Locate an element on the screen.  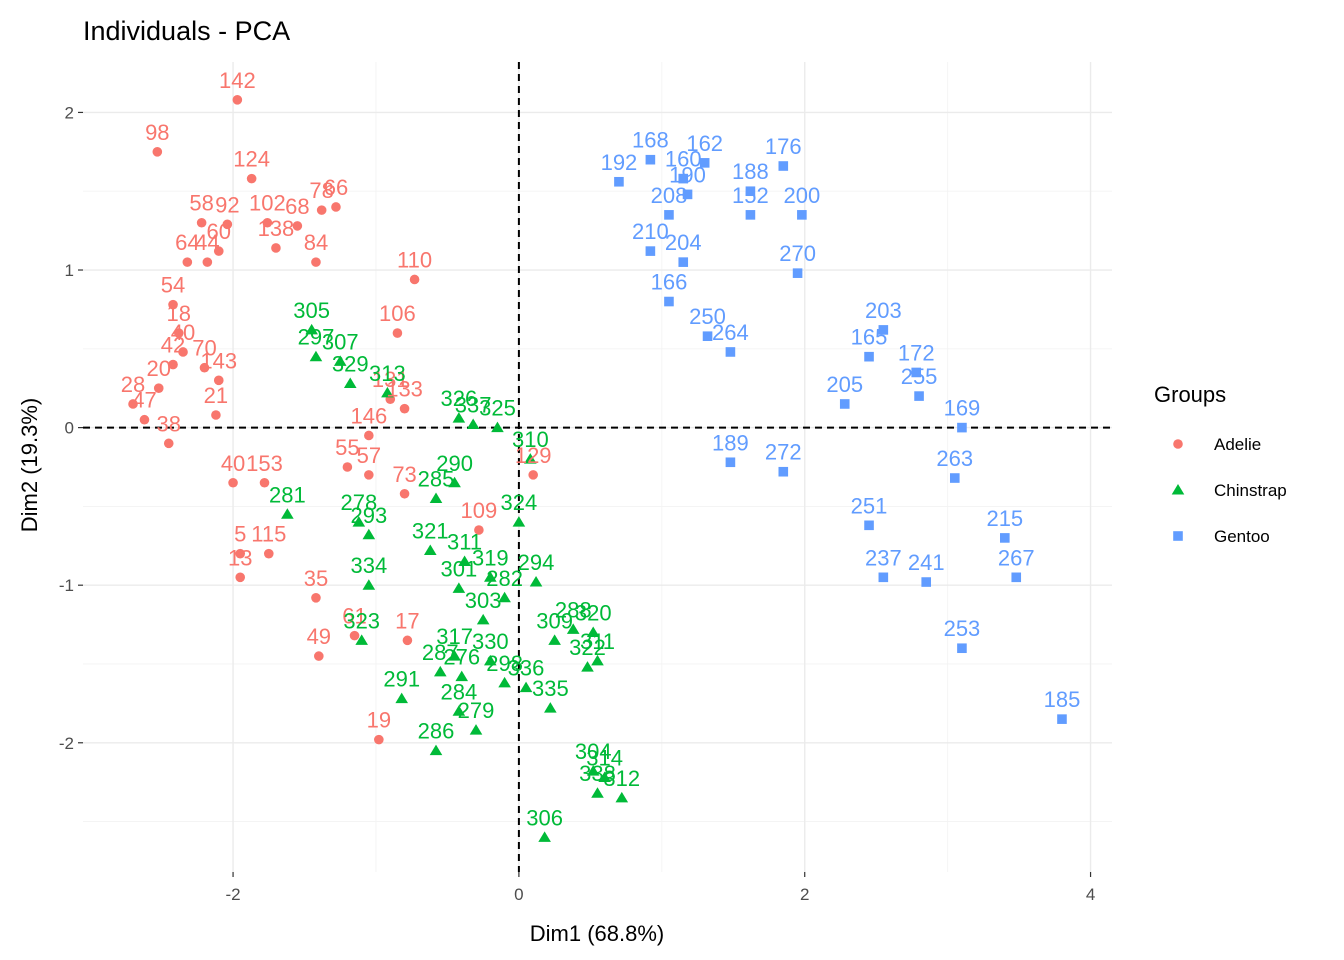
adelie-point-label: 98 is located at coordinates (157, 132).